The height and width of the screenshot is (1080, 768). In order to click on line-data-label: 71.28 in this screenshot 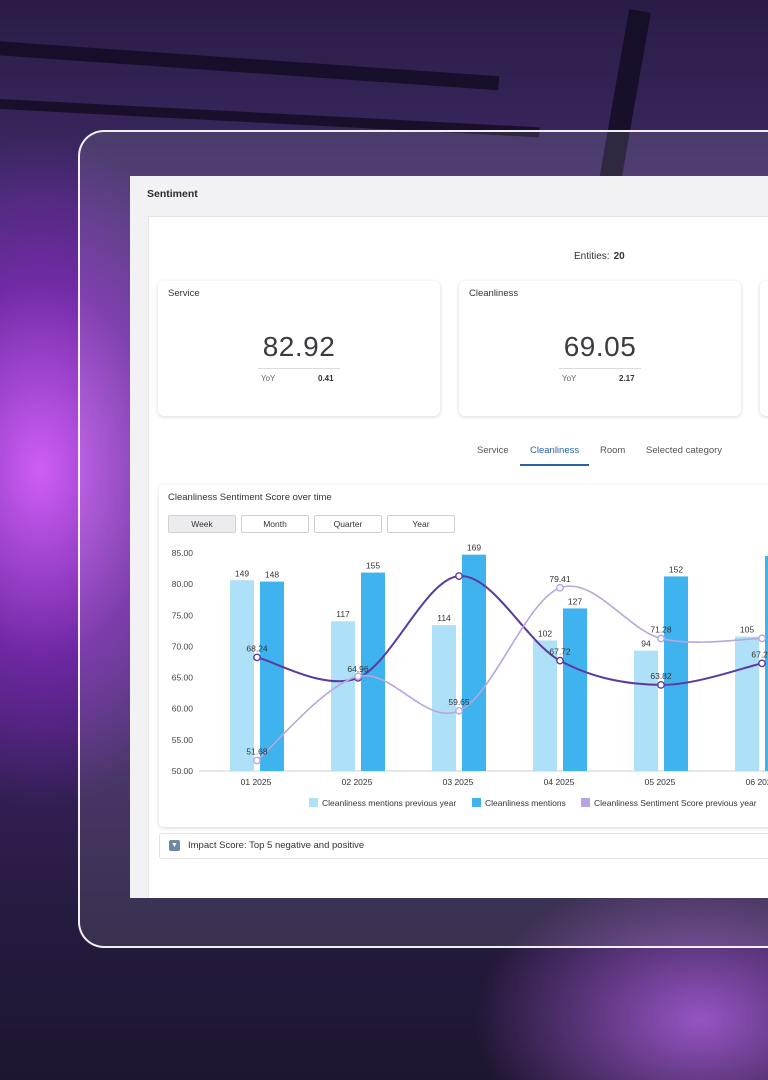, I will do `click(661, 629)`.